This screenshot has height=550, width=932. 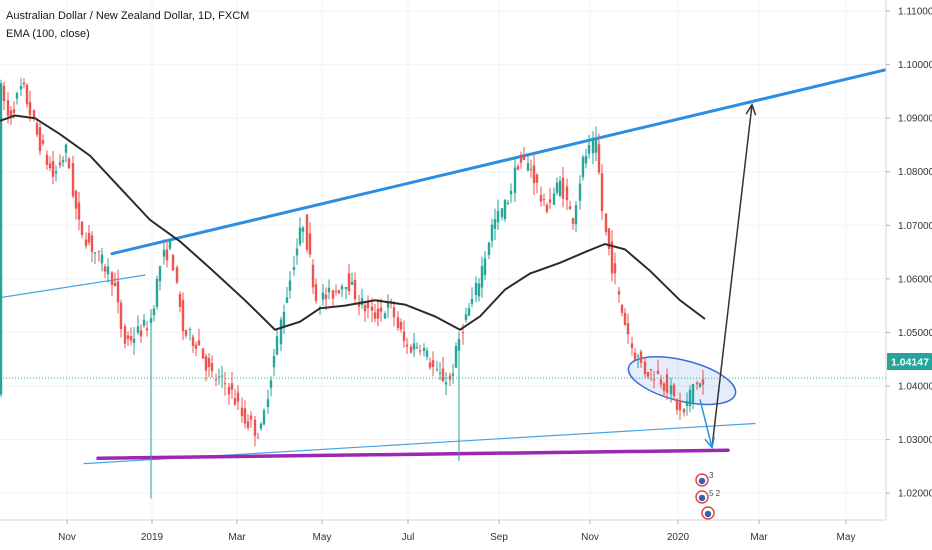 What do you see at coordinates (909, 361) in the screenshot?
I see `last-price-label-bg` at bounding box center [909, 361].